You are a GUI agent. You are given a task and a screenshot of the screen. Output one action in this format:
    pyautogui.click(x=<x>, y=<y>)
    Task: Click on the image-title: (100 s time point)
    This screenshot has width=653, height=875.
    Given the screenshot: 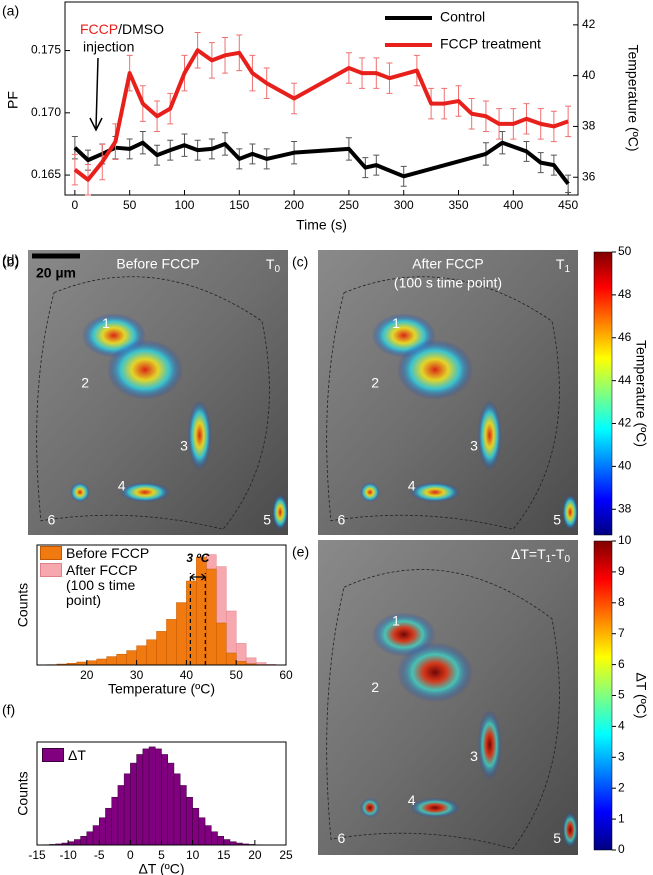 What is the action you would take?
    pyautogui.click(x=448, y=283)
    